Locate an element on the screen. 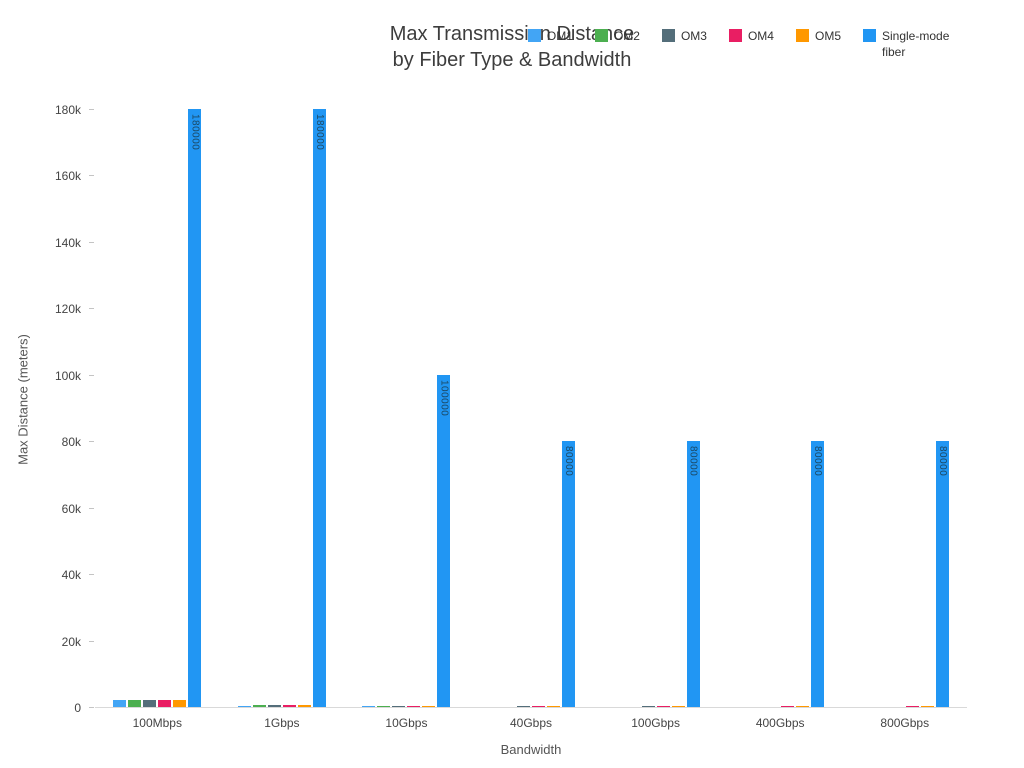  y-tick-label: 0 is located at coordinates (77, 708).